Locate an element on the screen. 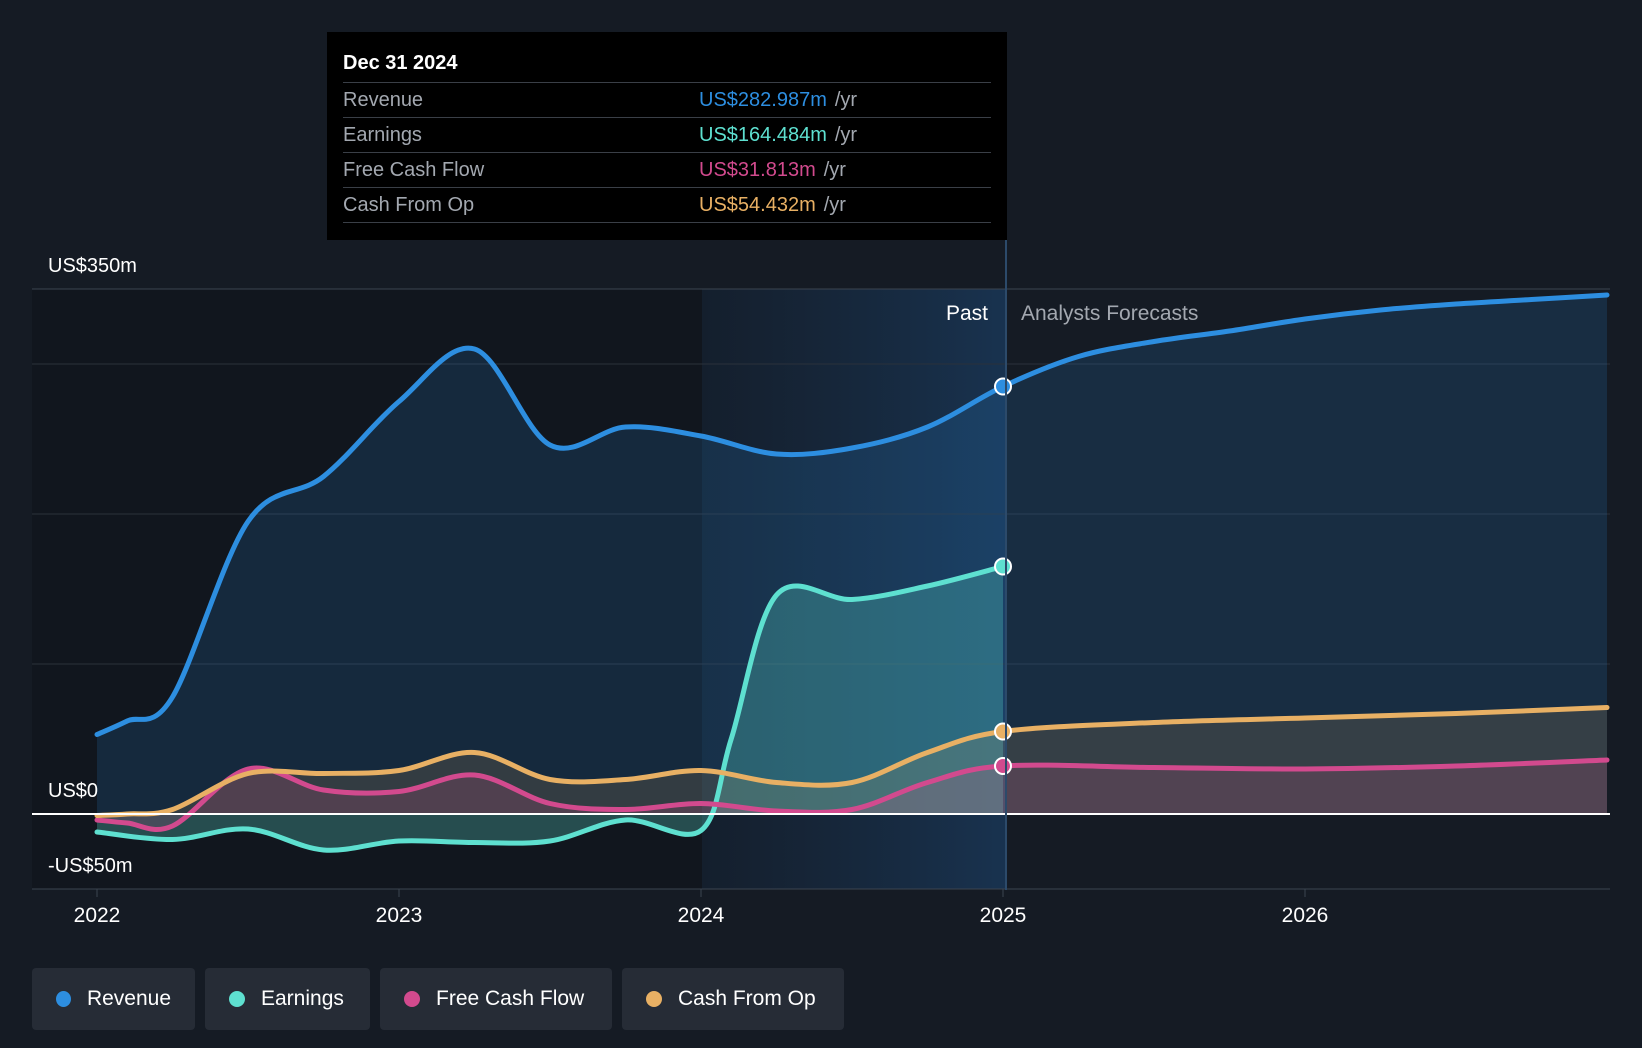  tooltip-row-cash-from-op: Cash From Op US$54.432m /yr is located at coordinates (667, 205).